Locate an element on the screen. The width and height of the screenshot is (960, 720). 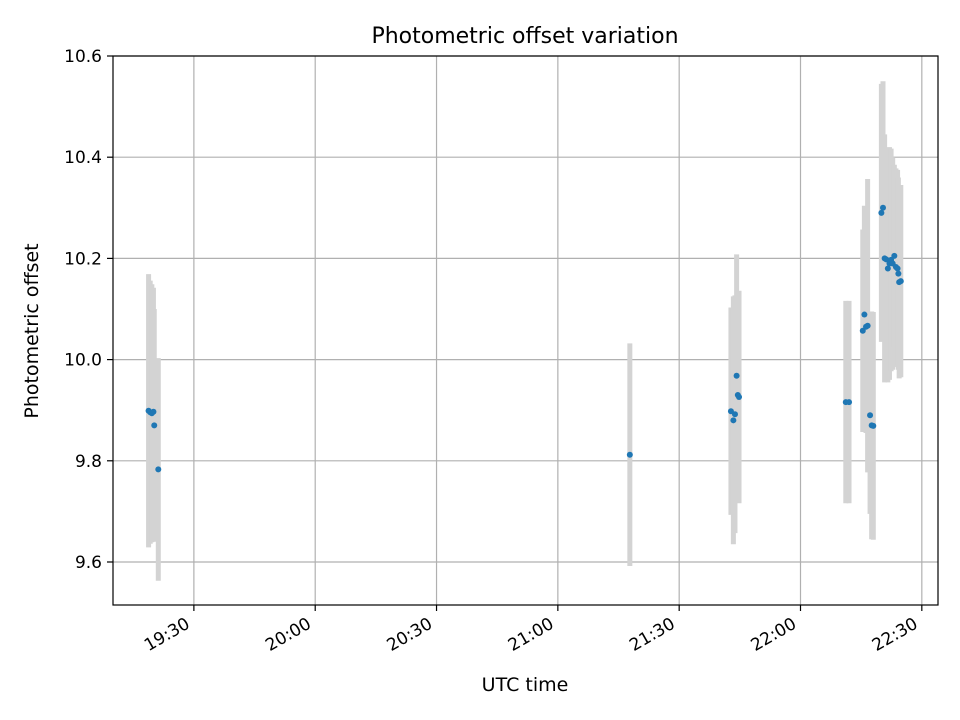
y-tick-label: 10.6 is located at coordinates (83, 57).